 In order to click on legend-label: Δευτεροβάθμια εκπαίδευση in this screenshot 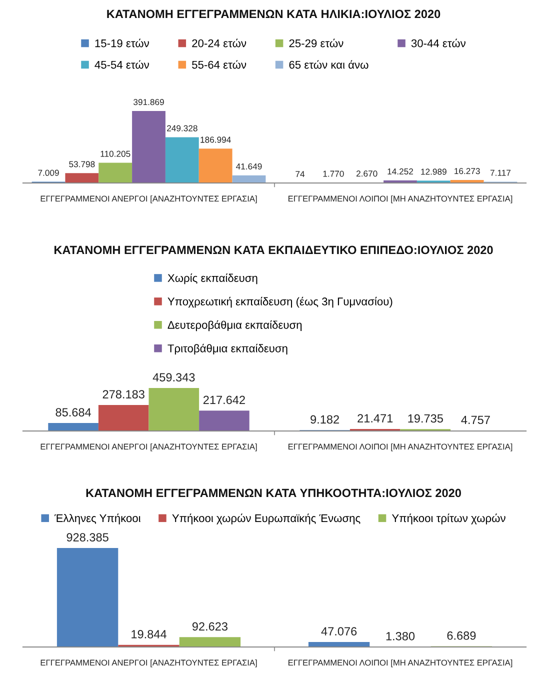, I will do `click(235, 326)`.